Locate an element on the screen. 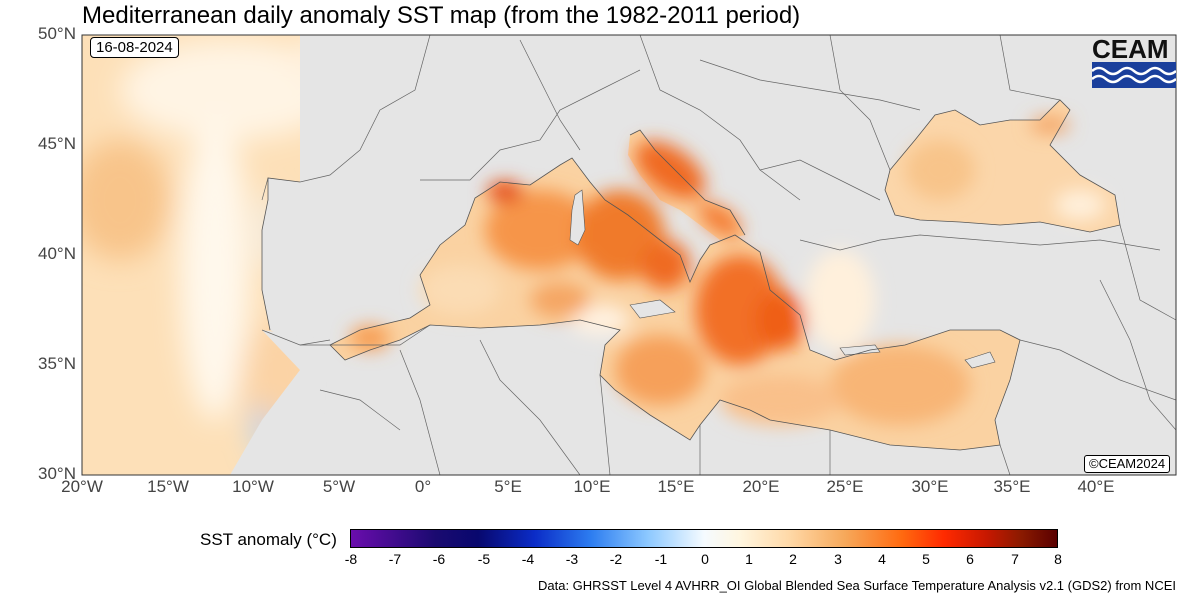  legend-tick: 8 is located at coordinates (1058, 559).